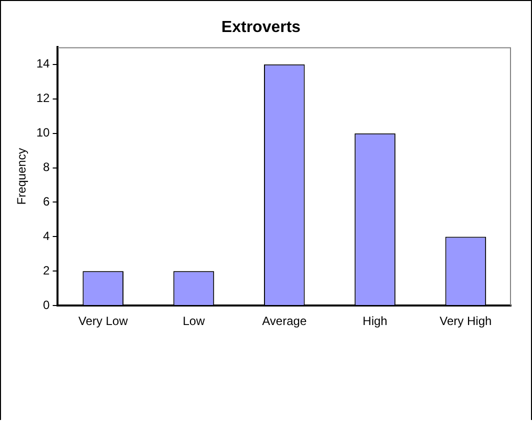  What do you see at coordinates (375, 321) in the screenshot?
I see `x-tick-label: High` at bounding box center [375, 321].